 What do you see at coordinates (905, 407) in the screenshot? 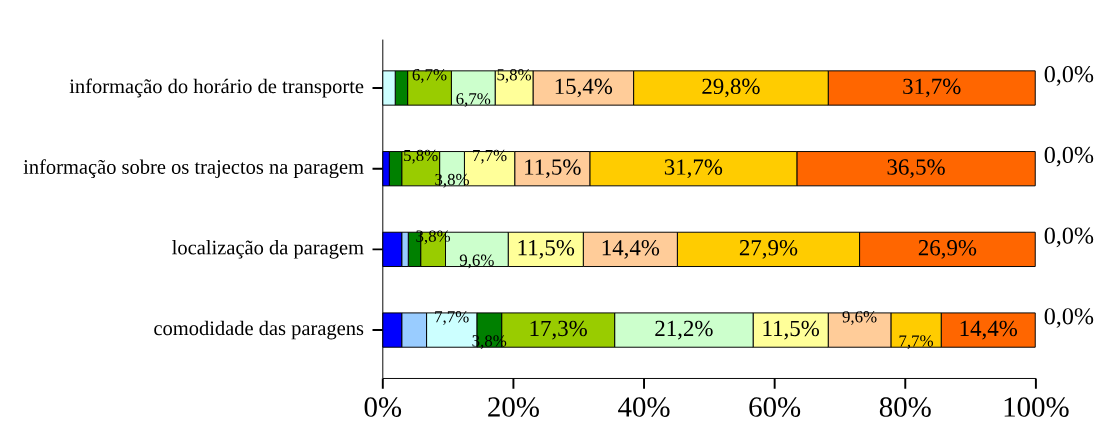
I see `x-tick-label: 80%` at bounding box center [905, 407].